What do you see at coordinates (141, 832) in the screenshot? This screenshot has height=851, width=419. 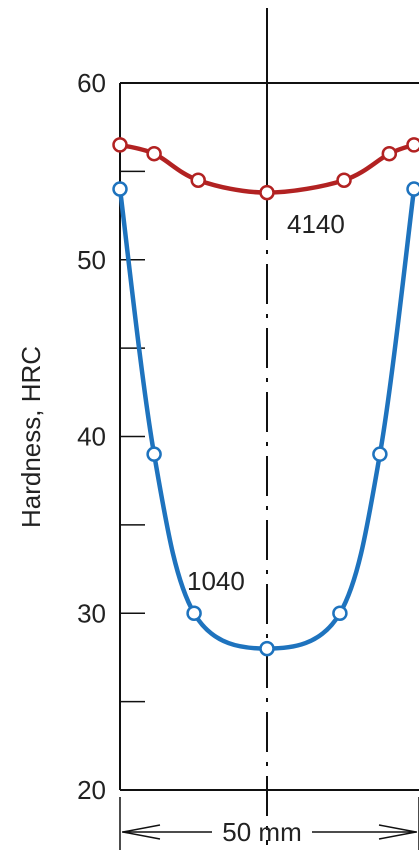 I see `dimension-arrow-left` at bounding box center [141, 832].